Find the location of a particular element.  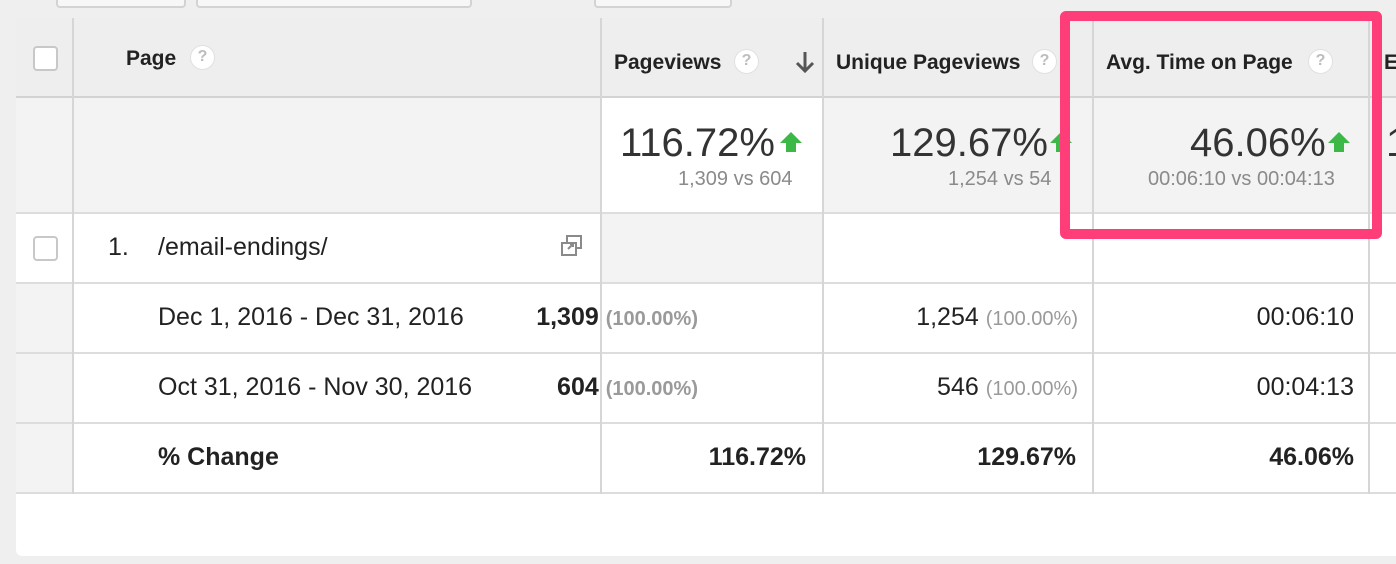

summary-unique-change: 129.67% is located at coordinates (969, 143).